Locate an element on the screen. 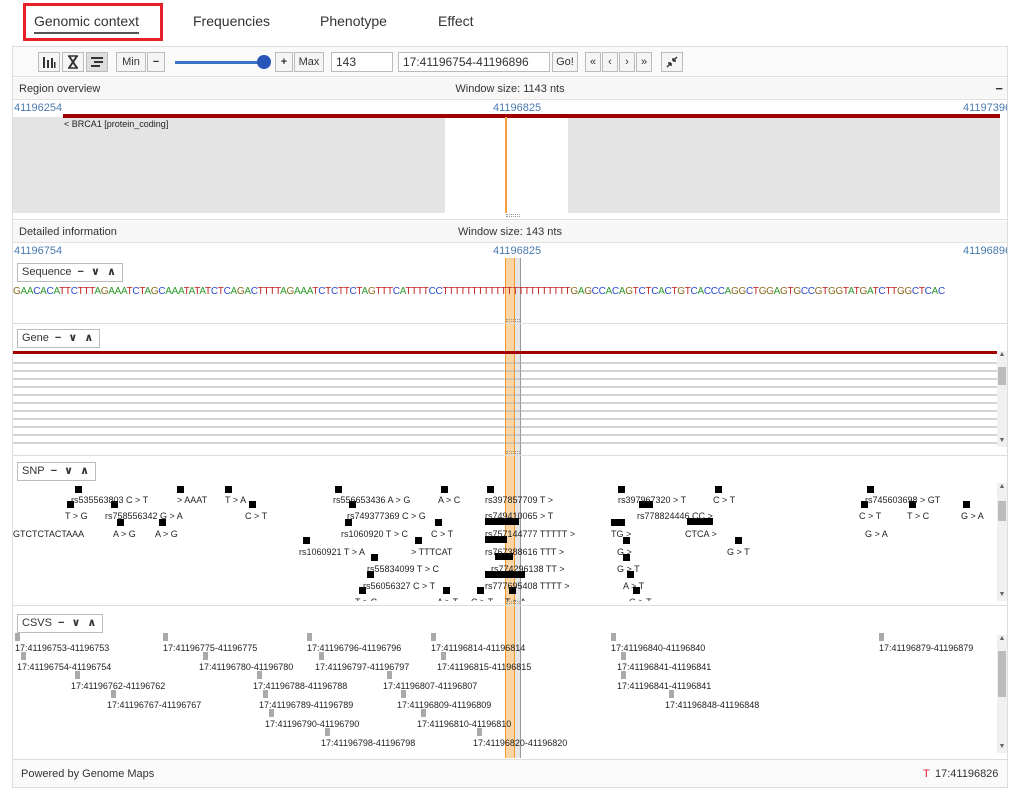 The image size is (1016, 790). back-icon: ‹ is located at coordinates (610, 62).